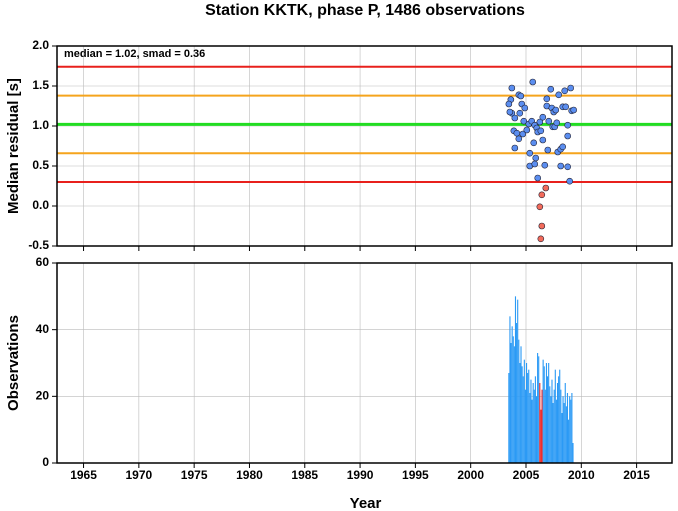 This screenshot has width=678, height=511. I want to click on x-tick-label: 1985, so click(304, 475).